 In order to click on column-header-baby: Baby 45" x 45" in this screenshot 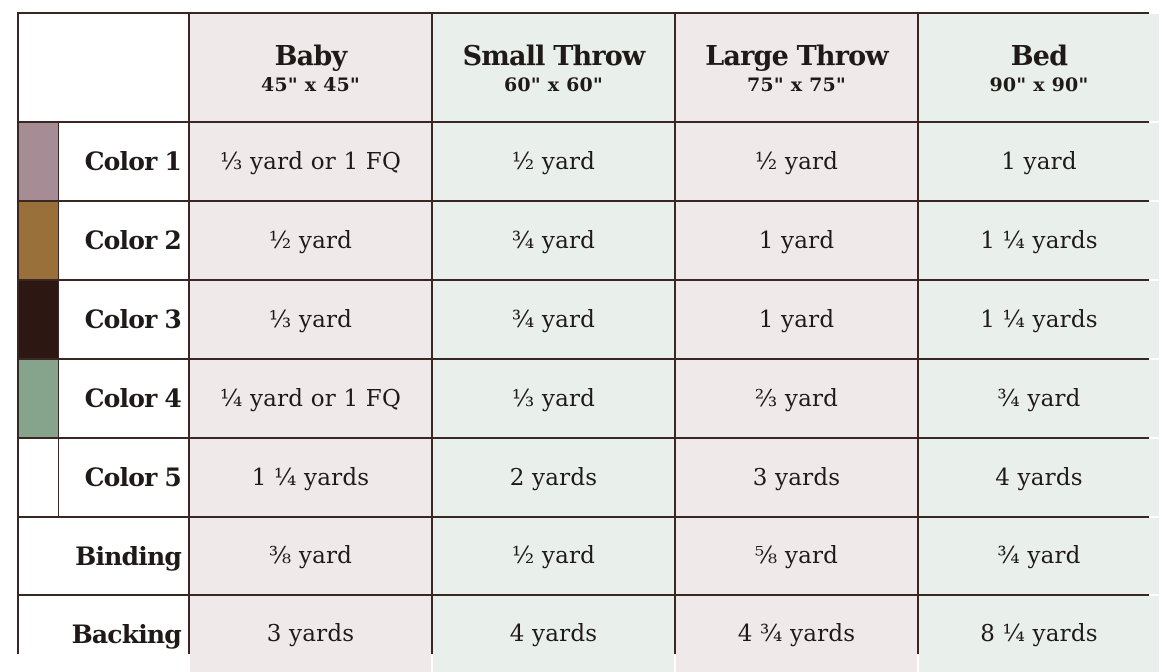, I will do `click(310, 67)`.